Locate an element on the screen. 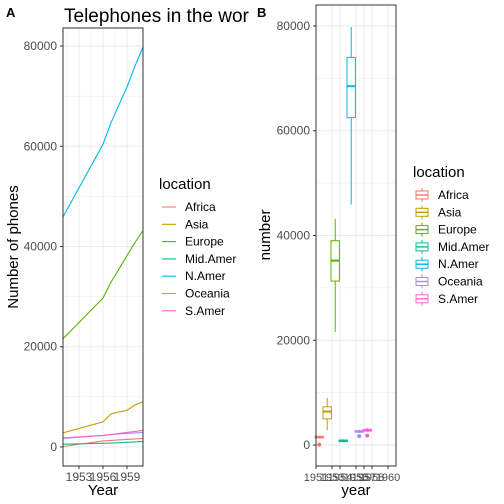  legend-b-key-n-amer is located at coordinates (422, 264).